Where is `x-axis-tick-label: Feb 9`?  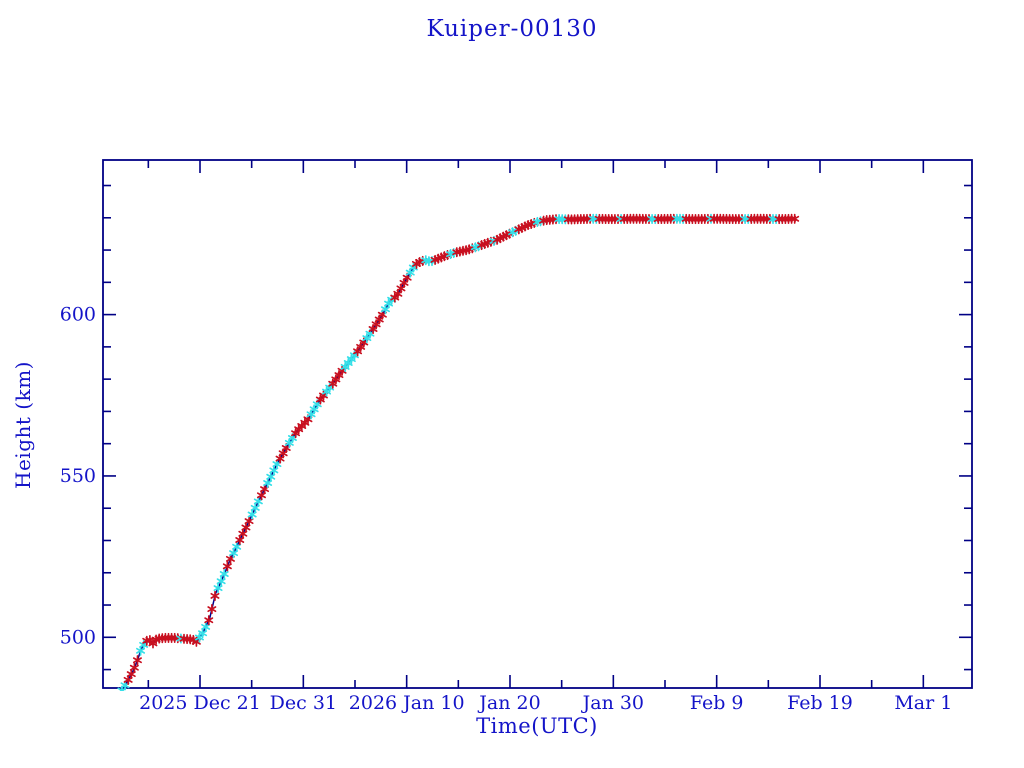
x-axis-tick-label: Feb 9 is located at coordinates (717, 703).